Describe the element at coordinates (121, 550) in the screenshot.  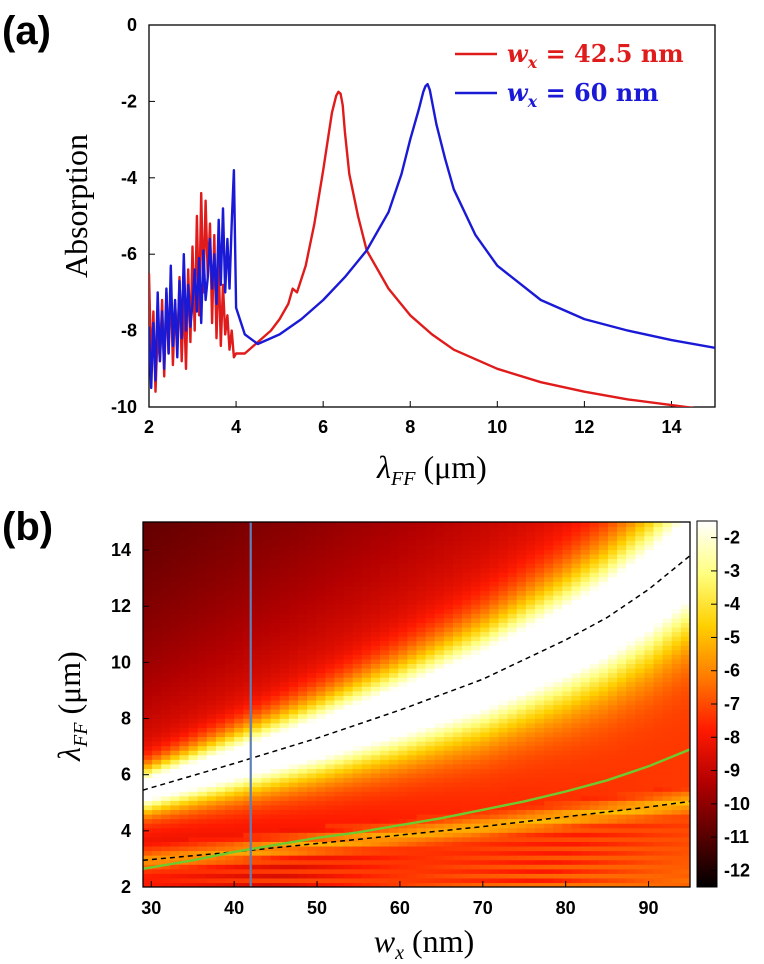
I see `y-tick-label: 14` at that location.